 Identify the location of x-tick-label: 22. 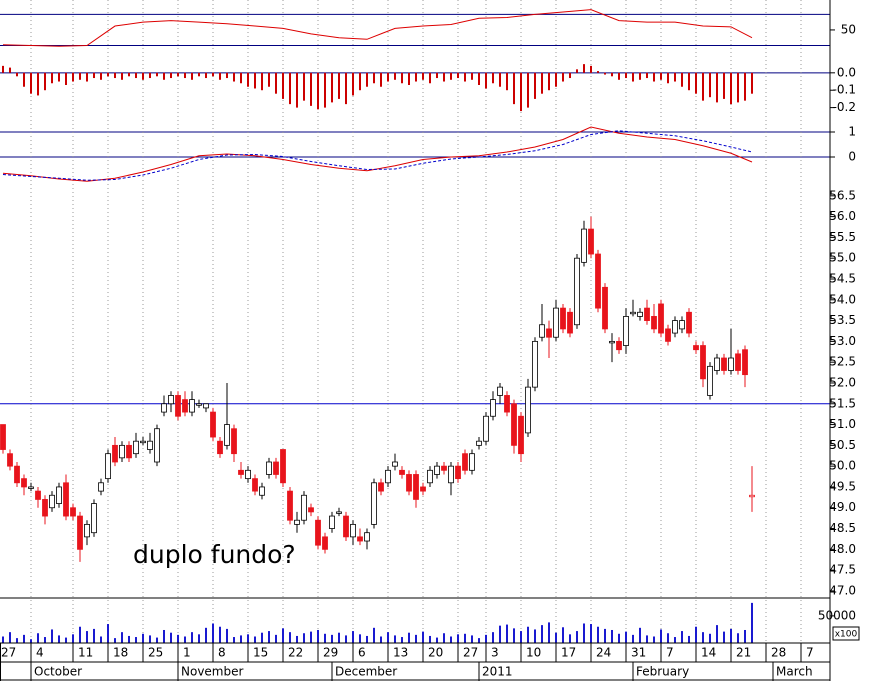
(295, 653).